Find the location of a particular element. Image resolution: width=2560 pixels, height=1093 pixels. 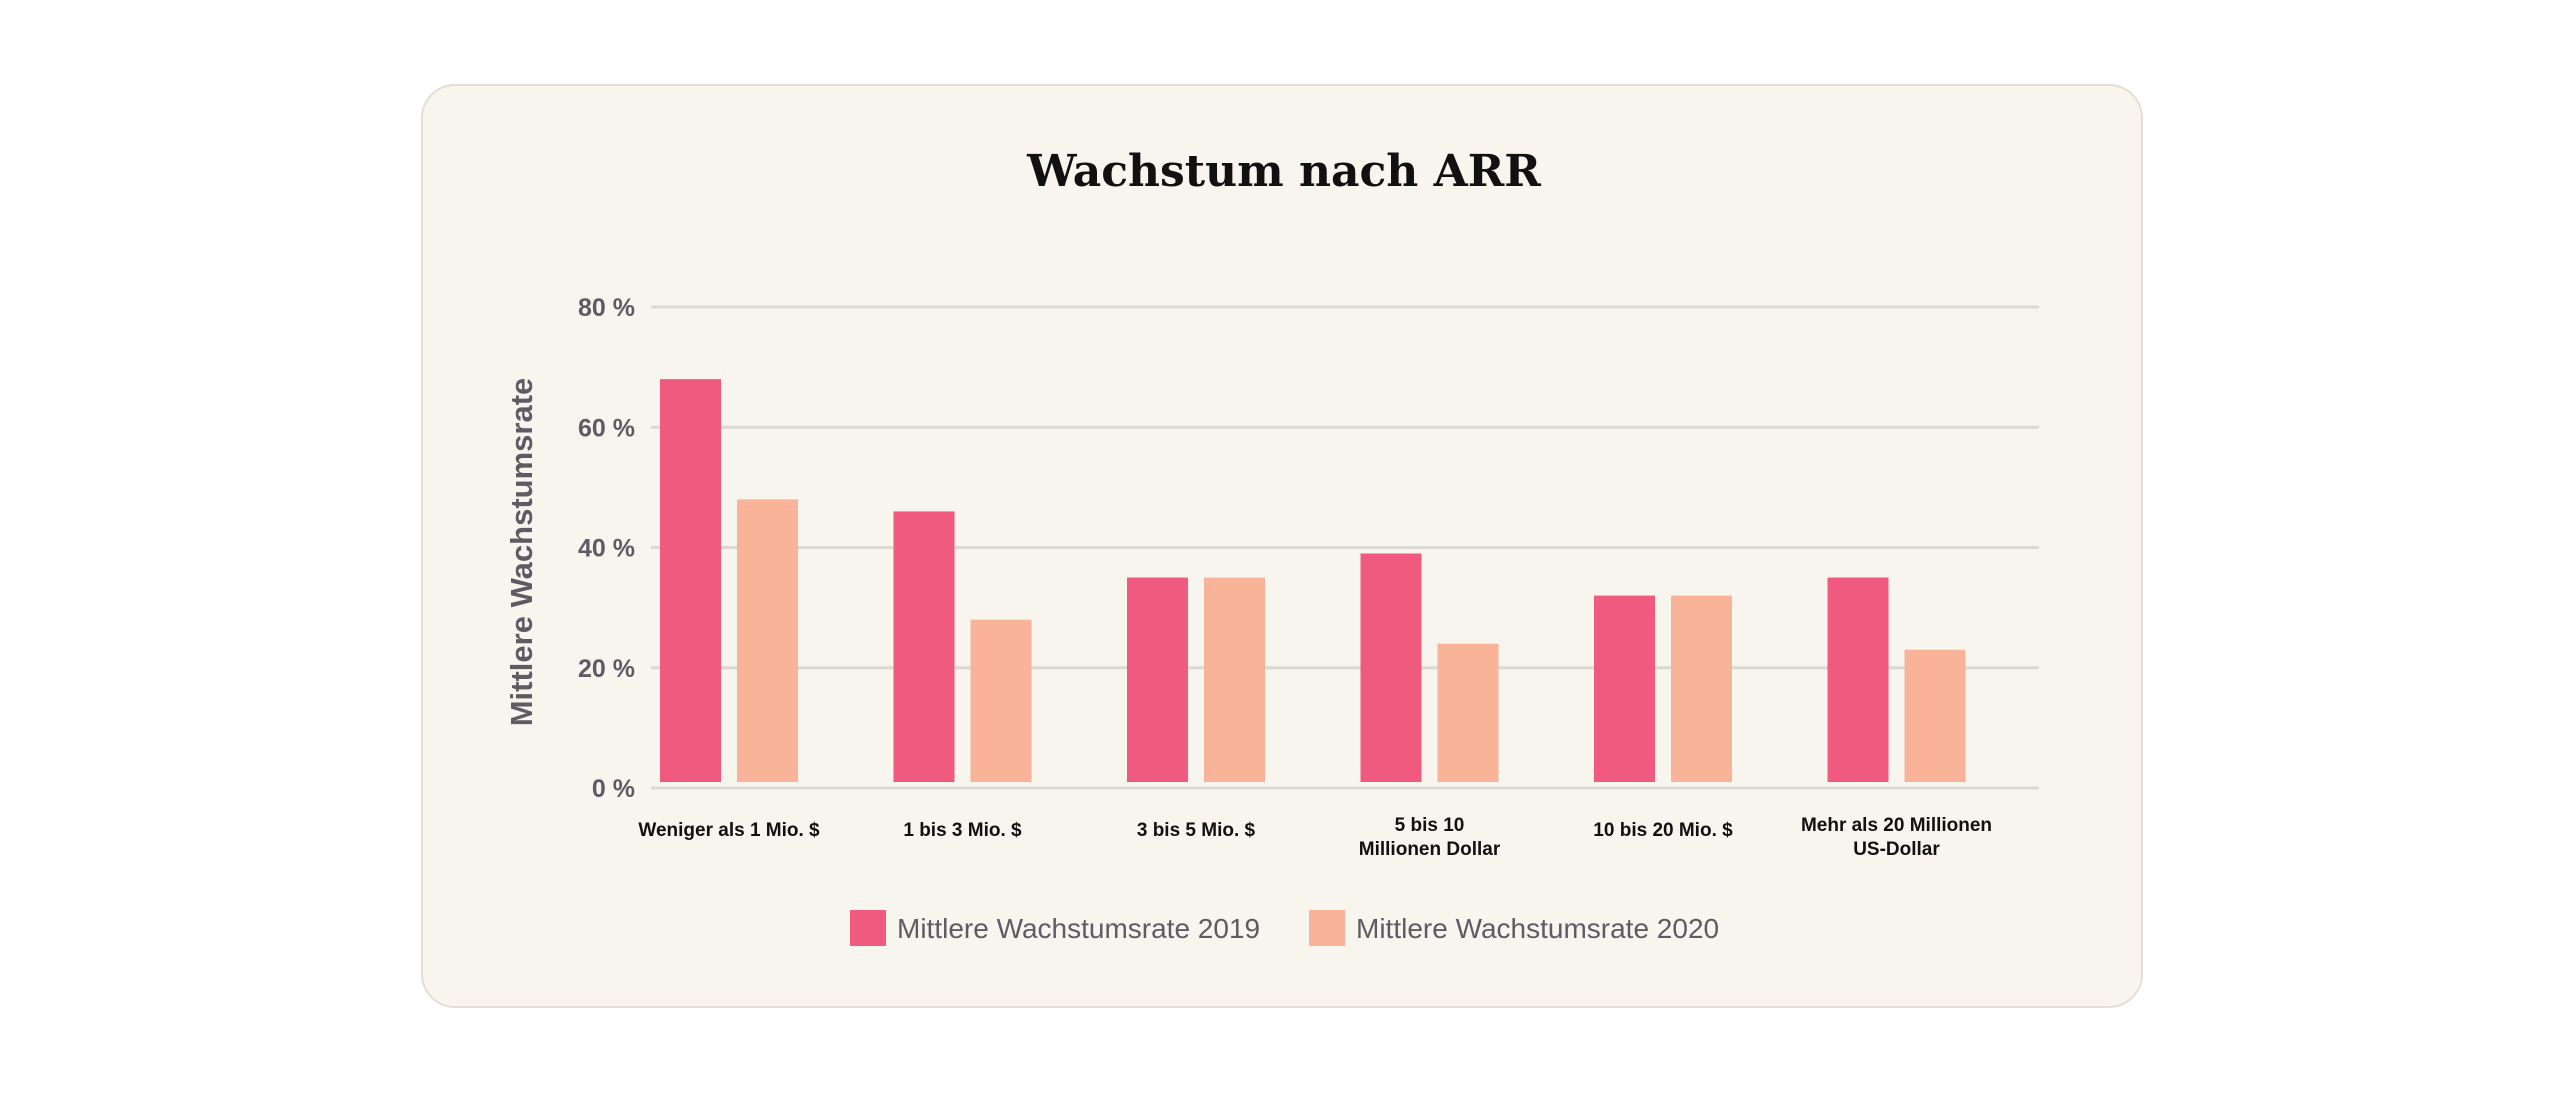

y-tick-label: 0 % is located at coordinates (613, 789).